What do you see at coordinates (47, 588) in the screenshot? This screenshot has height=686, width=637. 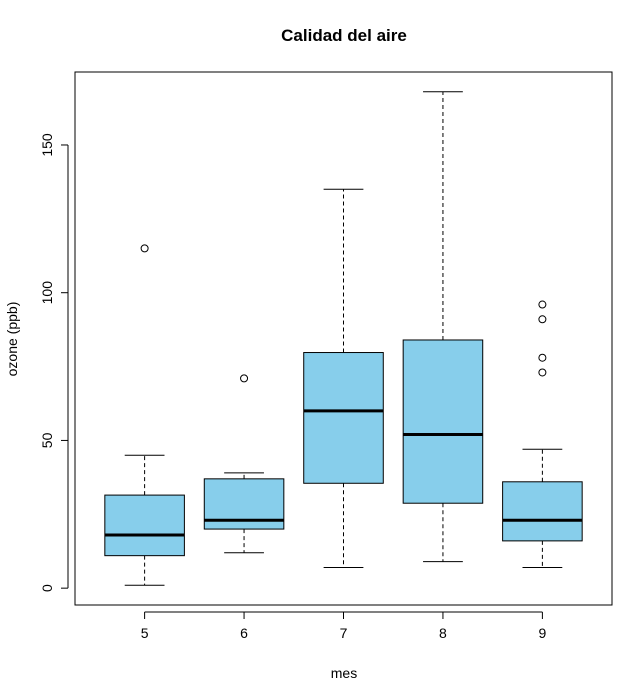 I see `y-tick-label: 0` at bounding box center [47, 588].